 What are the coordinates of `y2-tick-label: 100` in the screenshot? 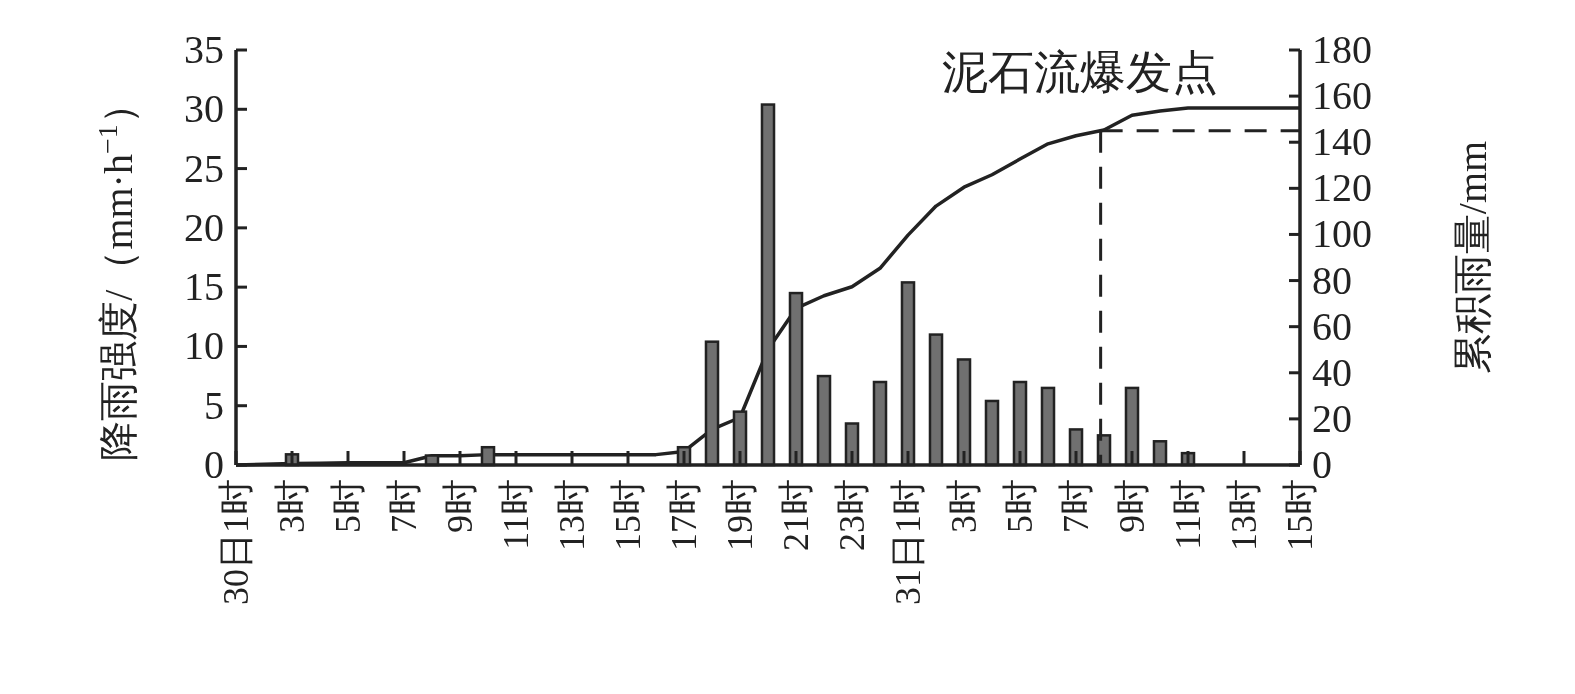 It's located at (1342, 234).